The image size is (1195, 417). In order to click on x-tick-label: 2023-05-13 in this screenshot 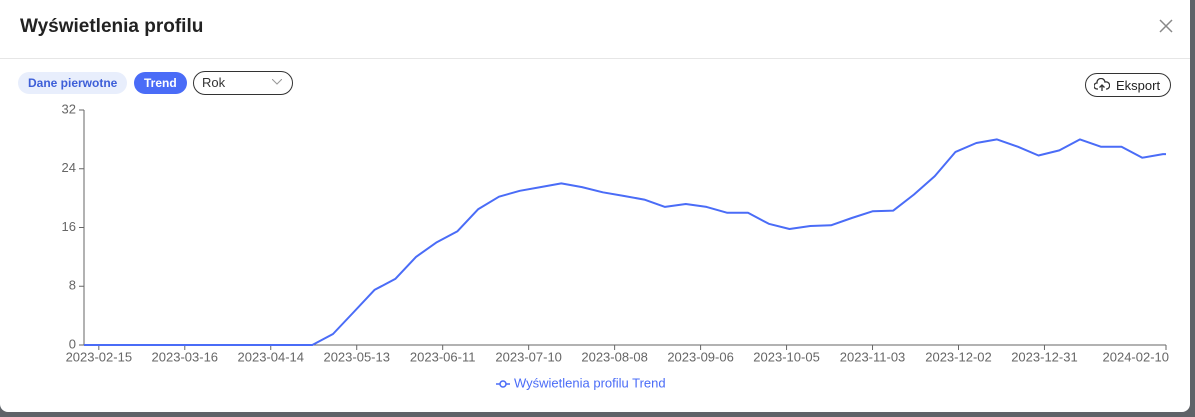, I will do `click(356, 356)`.